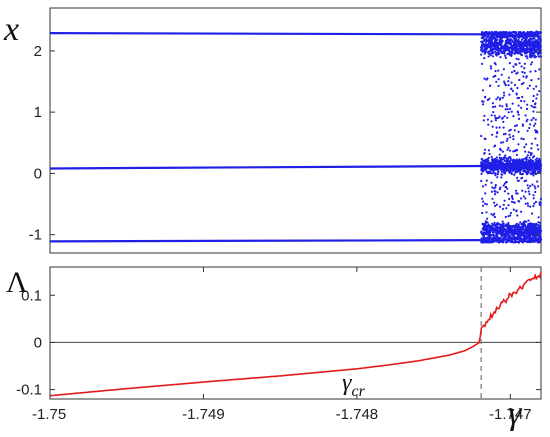 The image size is (550, 437). I want to click on periodic-branch, so click(265, 34).